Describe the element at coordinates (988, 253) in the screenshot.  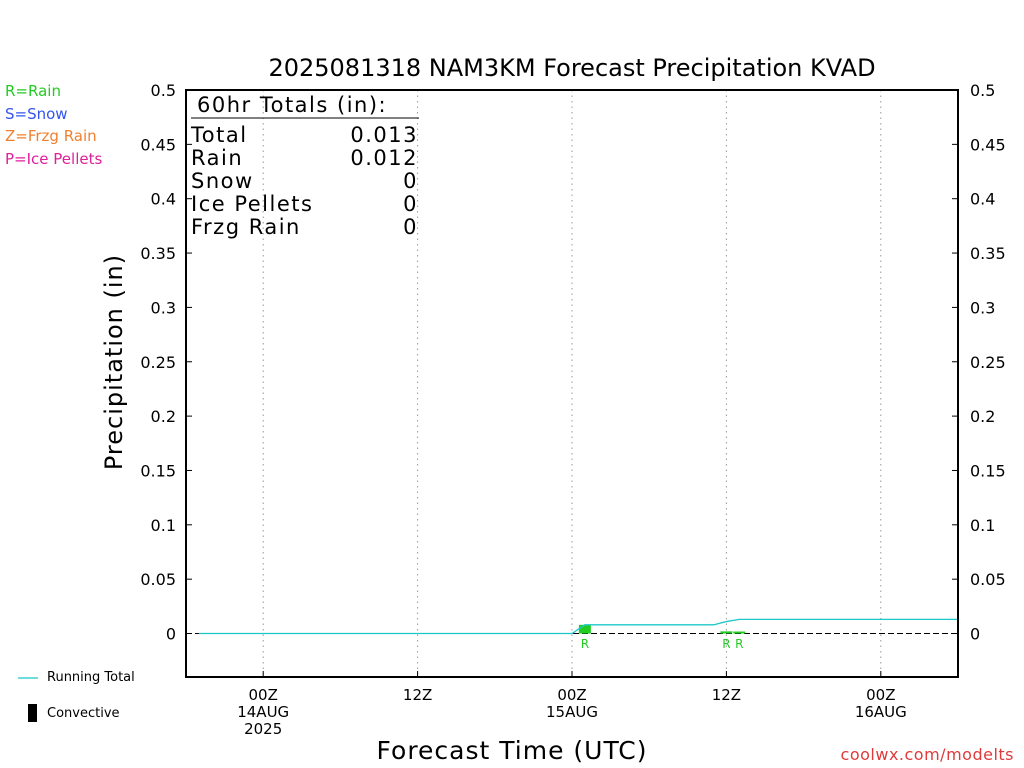
I see `y-tick-label-right: 0.35` at that location.